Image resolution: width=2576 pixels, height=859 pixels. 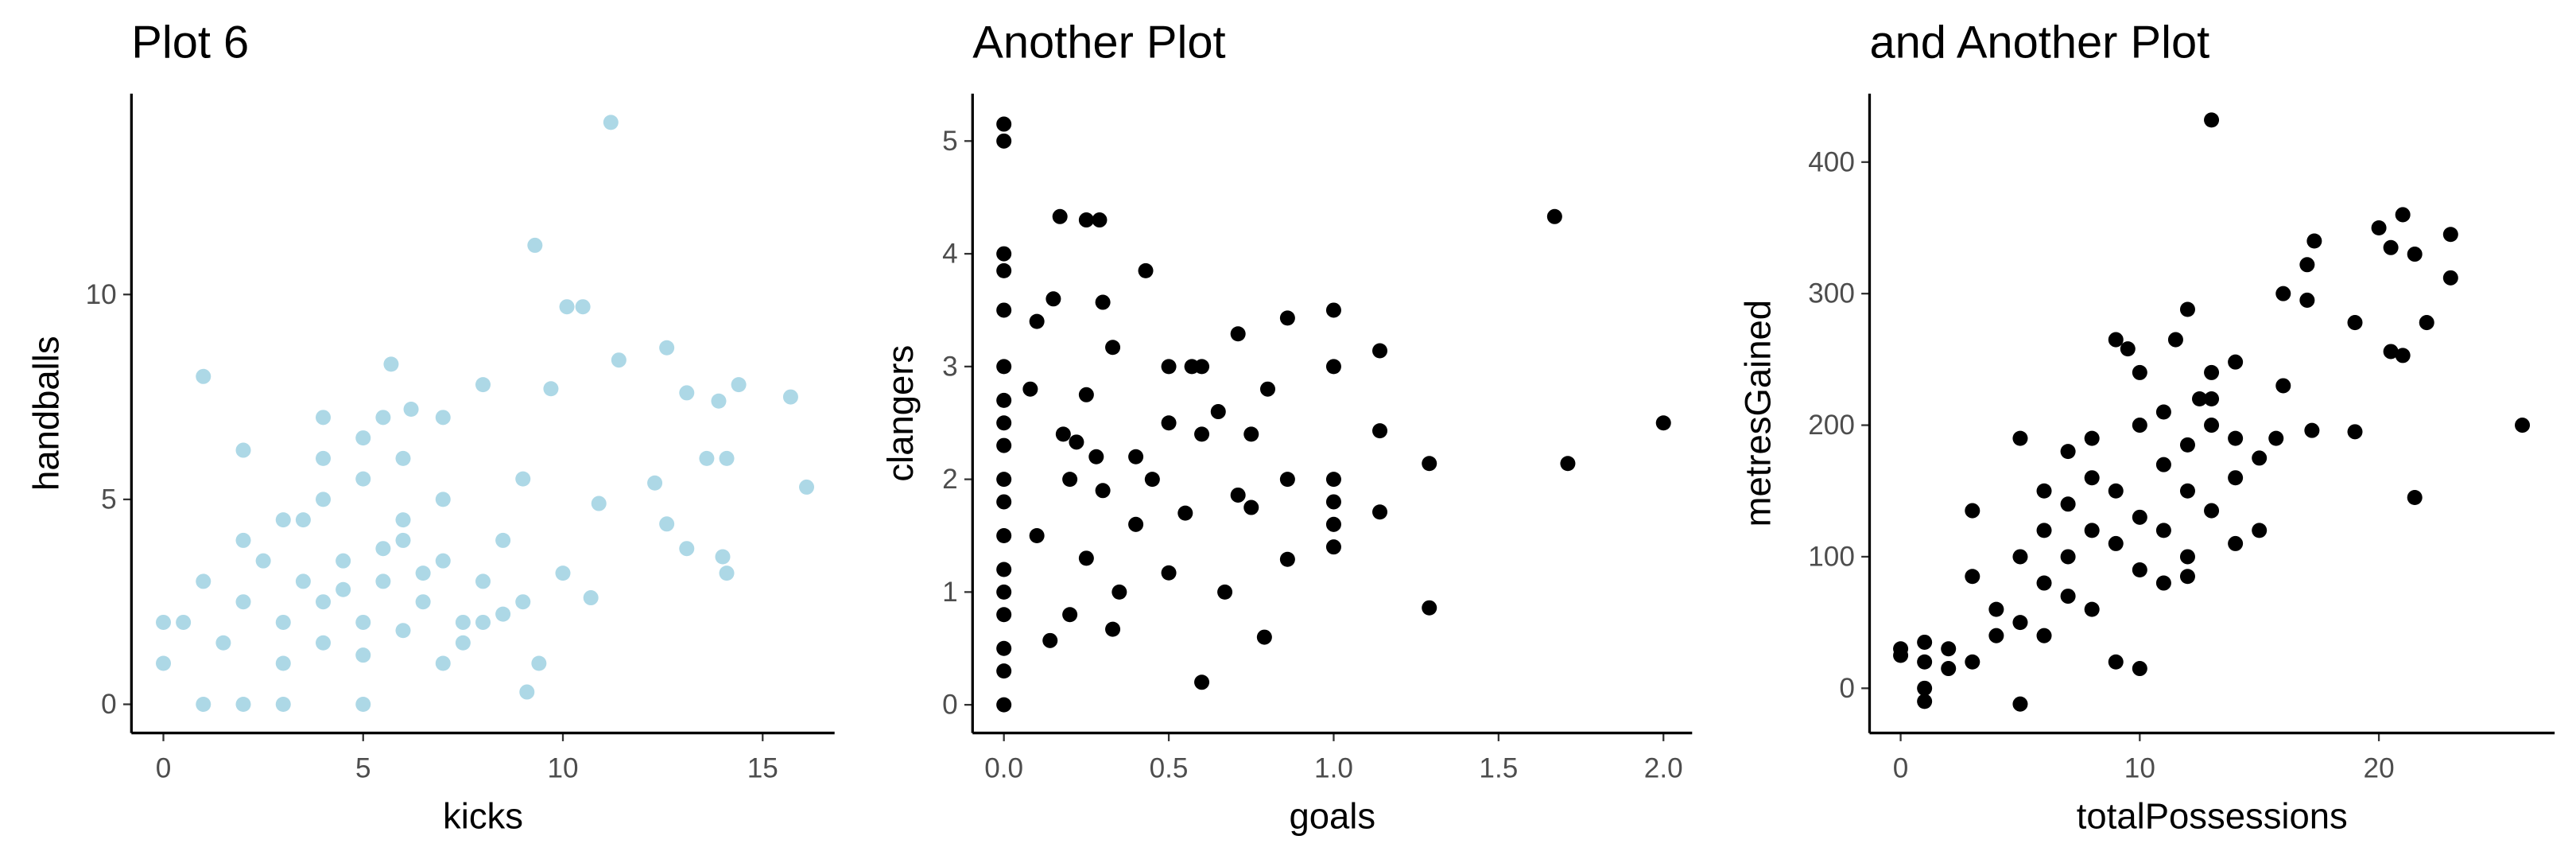 What do you see at coordinates (950, 141) in the screenshot?
I see `y-tick-label: 5` at bounding box center [950, 141].